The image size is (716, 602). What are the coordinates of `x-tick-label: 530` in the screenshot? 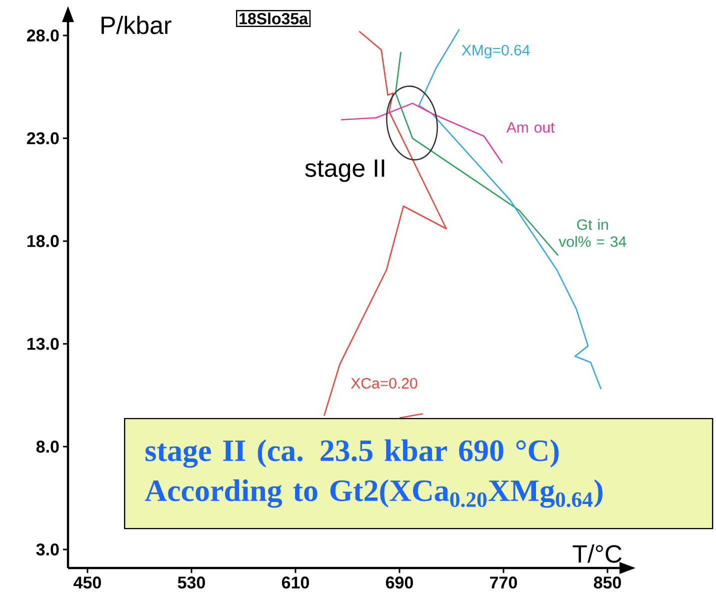 It's located at (191, 582).